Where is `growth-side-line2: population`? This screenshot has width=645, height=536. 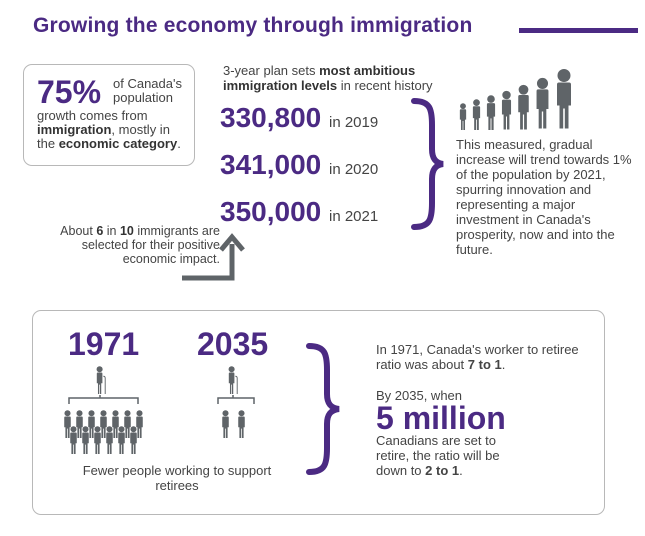 growth-side-line2: population is located at coordinates (143, 97).